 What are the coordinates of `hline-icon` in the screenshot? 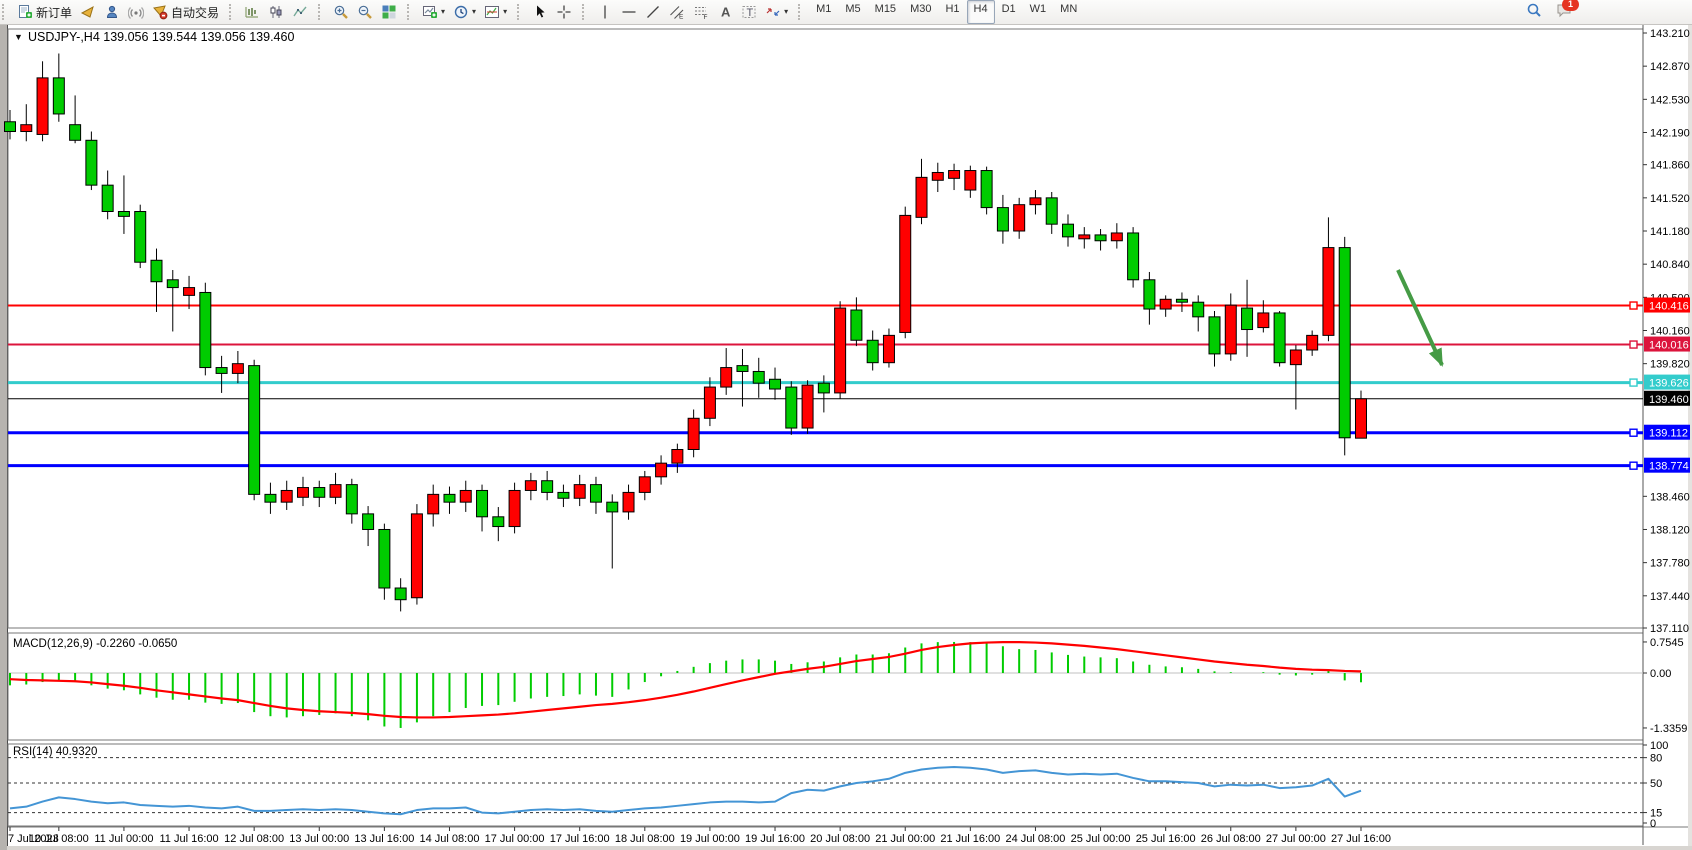 It's located at (629, 12).